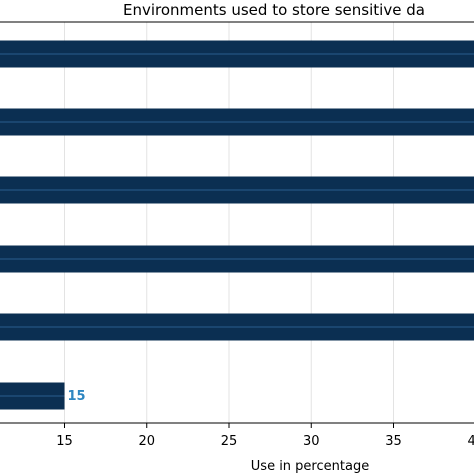 This screenshot has width=474, height=474. I want to click on x-tick-label: 15, so click(64, 441).